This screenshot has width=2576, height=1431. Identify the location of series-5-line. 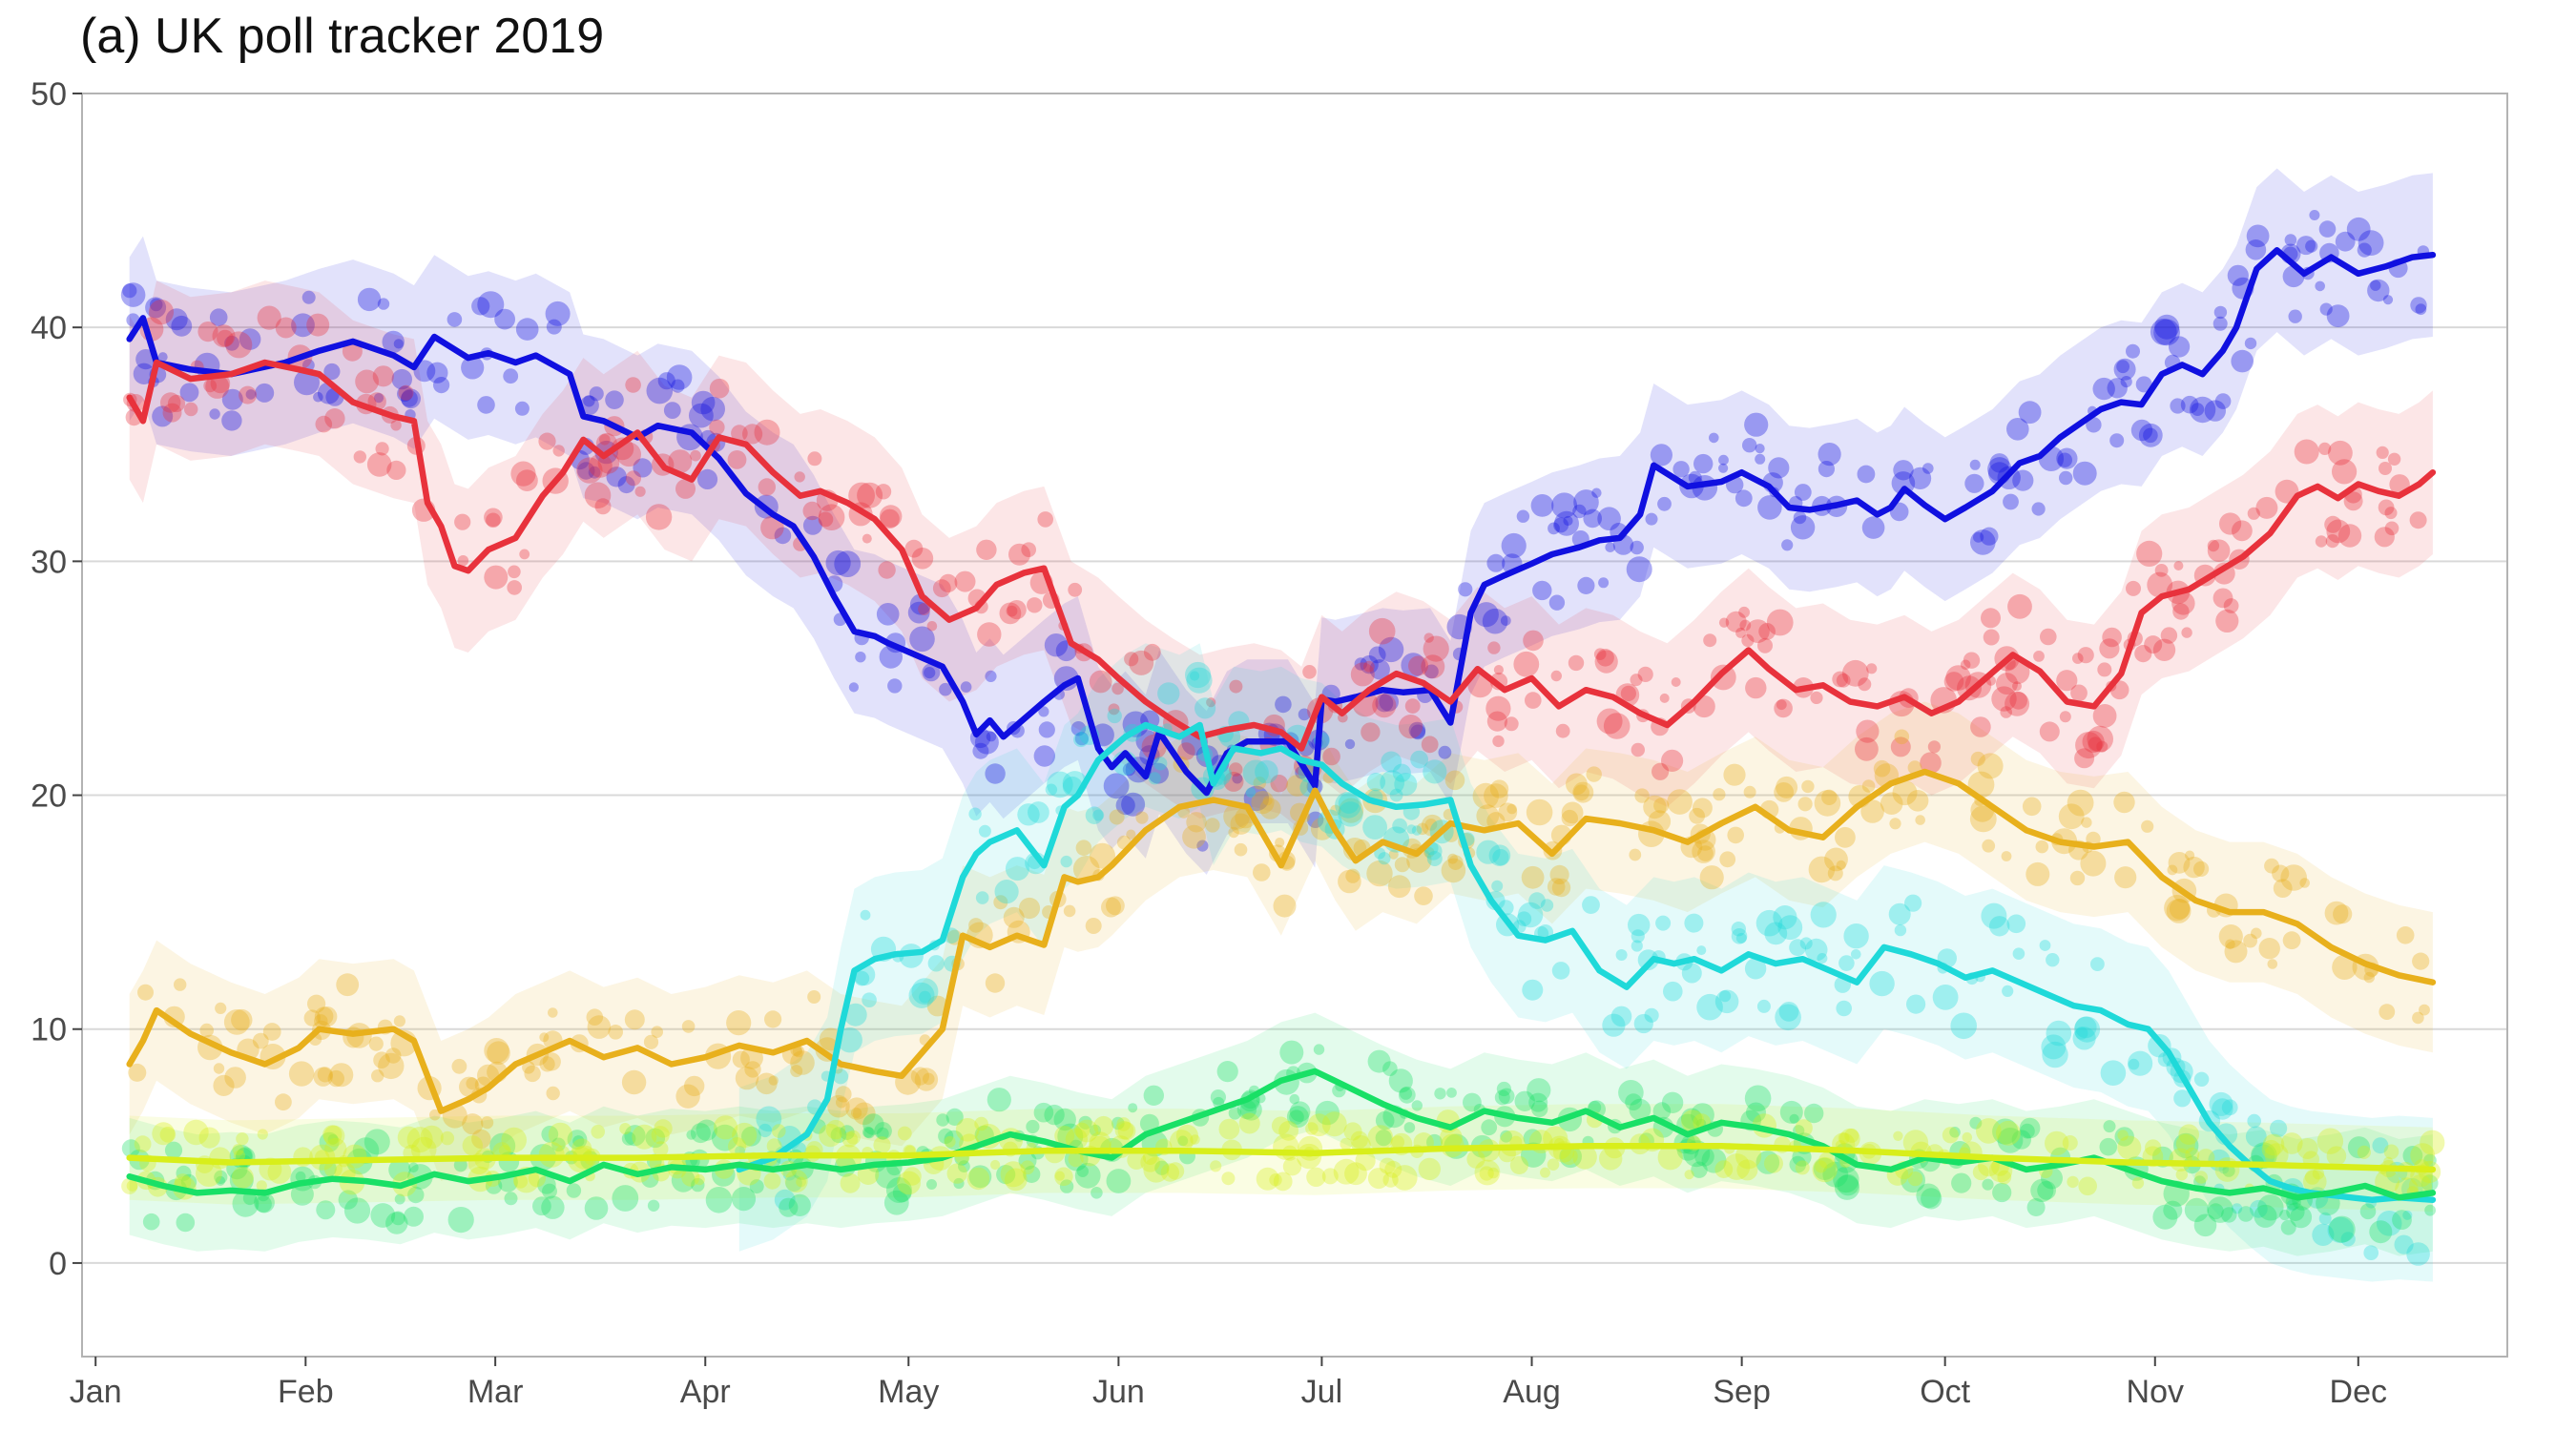
(1281, 1158).